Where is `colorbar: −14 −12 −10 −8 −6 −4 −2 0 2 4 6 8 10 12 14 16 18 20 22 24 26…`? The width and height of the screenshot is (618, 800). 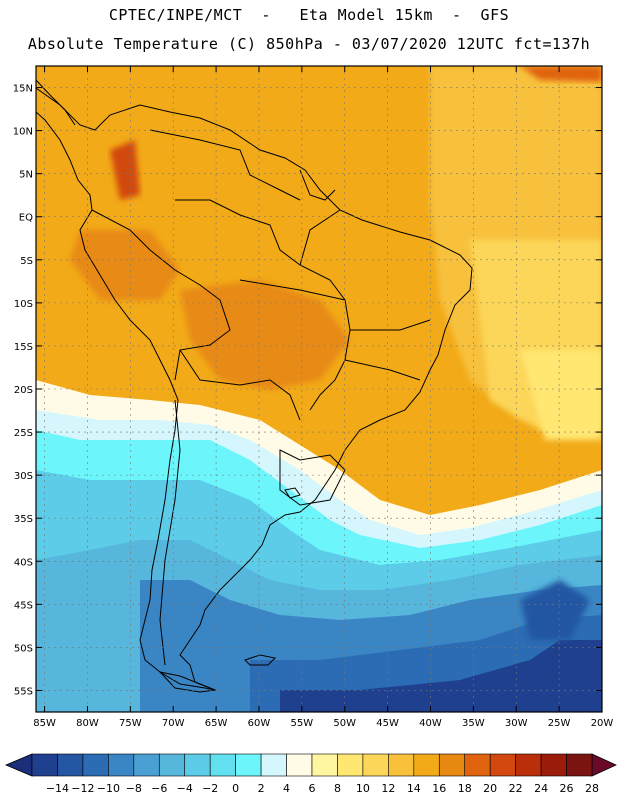
colorbar: −14 −12 −10 −8 −6 −4 −2 0 2 4 6 8 10 12 14 16 18 20 22 24 26… is located at coordinates (310, 774).